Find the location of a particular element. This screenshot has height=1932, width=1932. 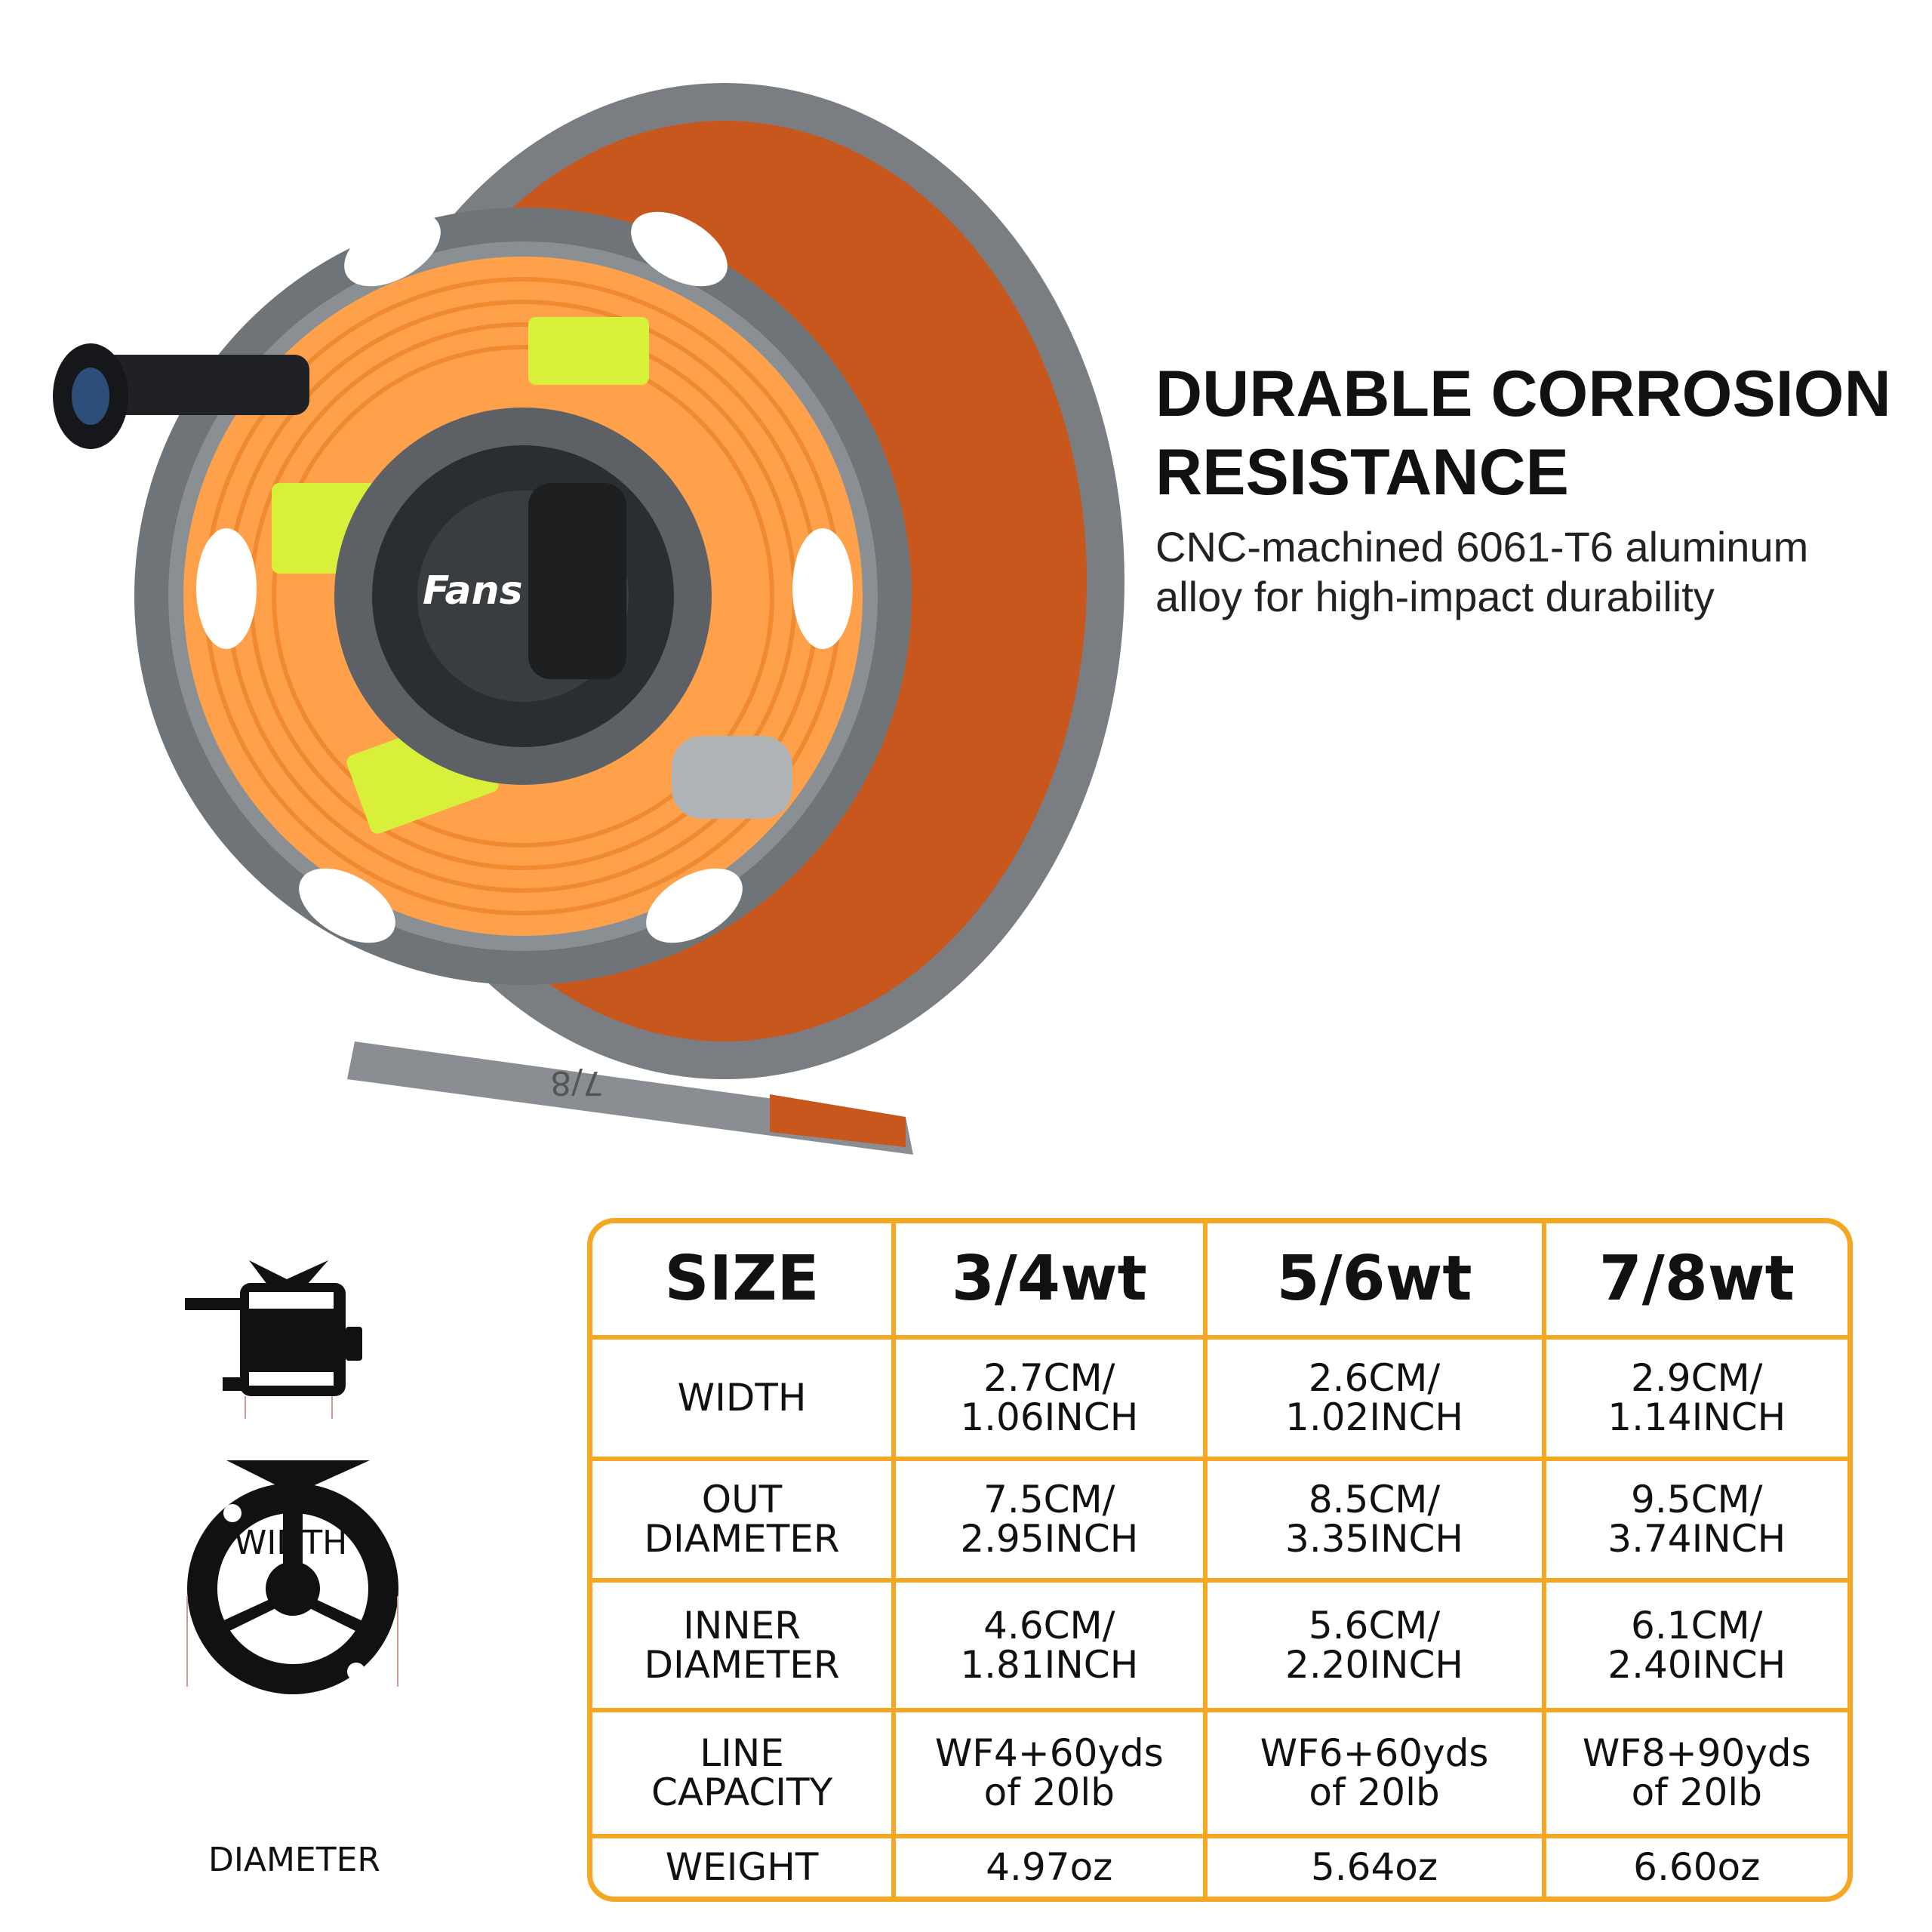

table-cell: 5.6CM/ 2.20INCH is located at coordinates (1374, 1644).